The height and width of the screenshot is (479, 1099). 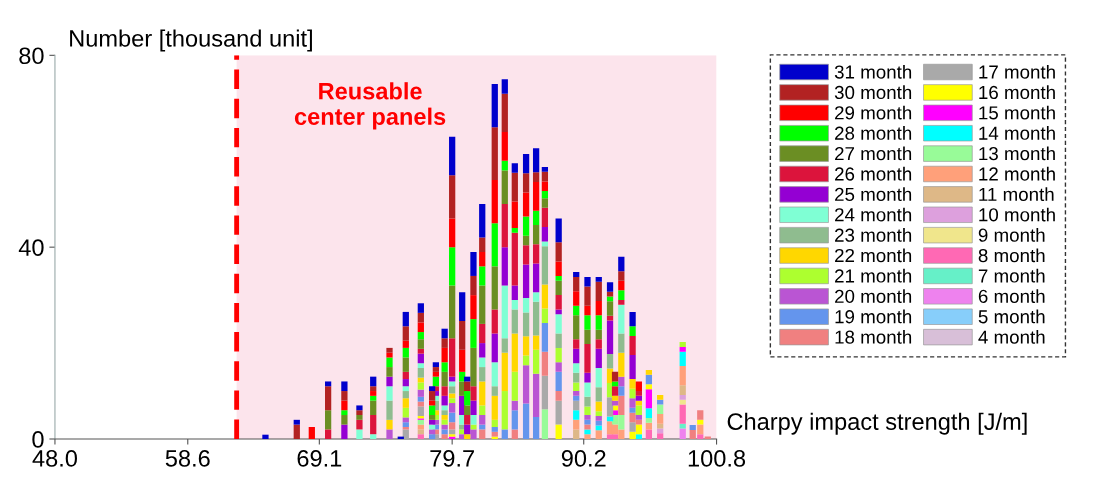 What do you see at coordinates (1017, 112) in the screenshot?
I see `legend-label: 15 month` at bounding box center [1017, 112].